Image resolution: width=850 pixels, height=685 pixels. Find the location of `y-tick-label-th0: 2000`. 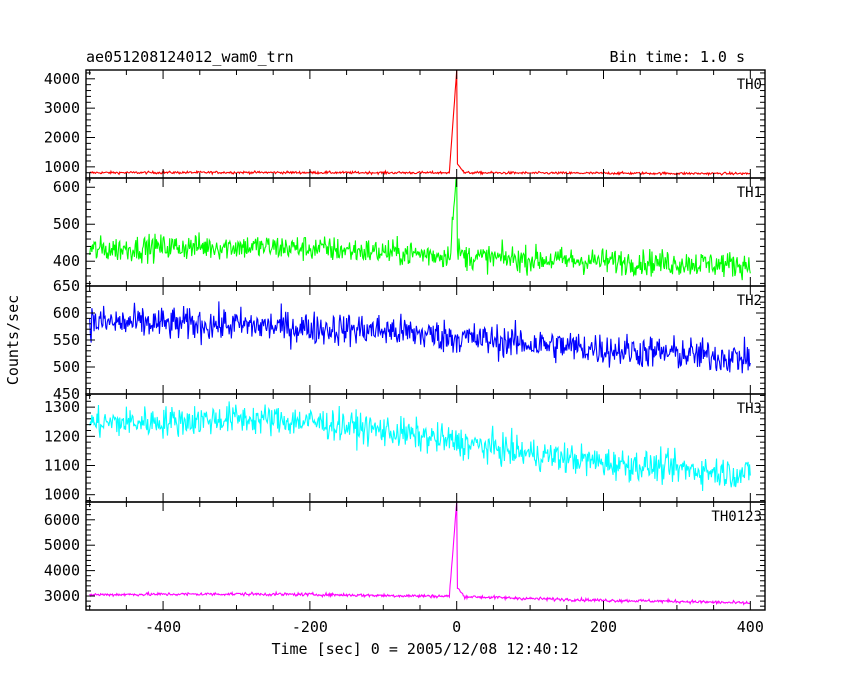

y-tick-label-th0: 2000 is located at coordinates (62, 138).